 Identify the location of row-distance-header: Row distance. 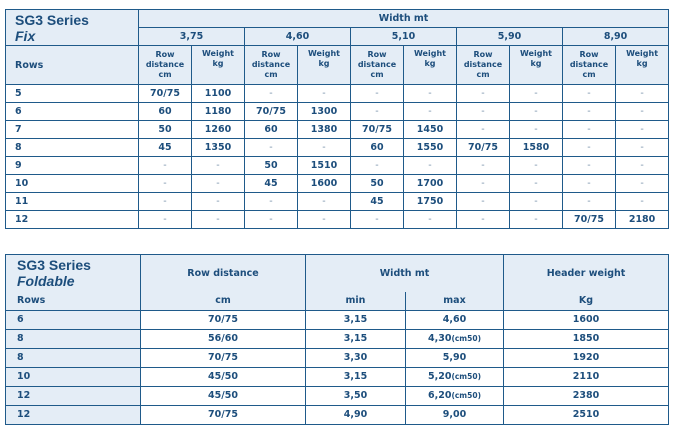
(223, 273).